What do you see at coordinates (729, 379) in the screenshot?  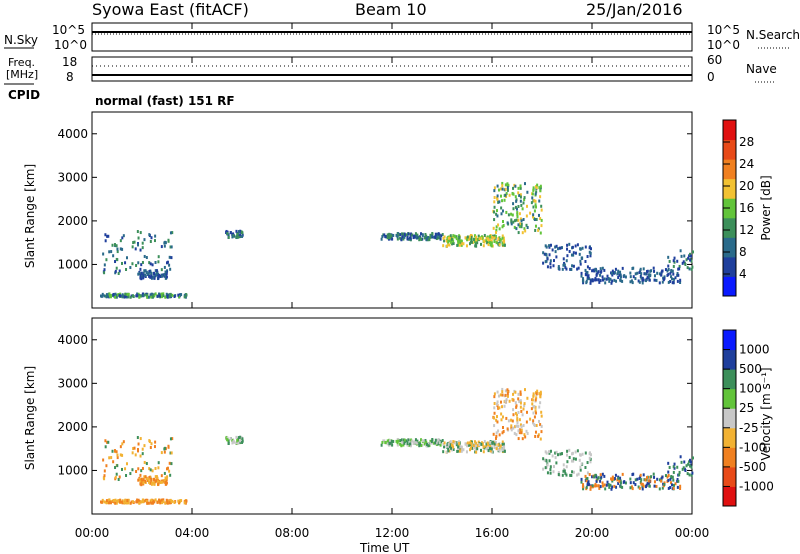 I see `velocity-colorbar-swatch` at bounding box center [729, 379].